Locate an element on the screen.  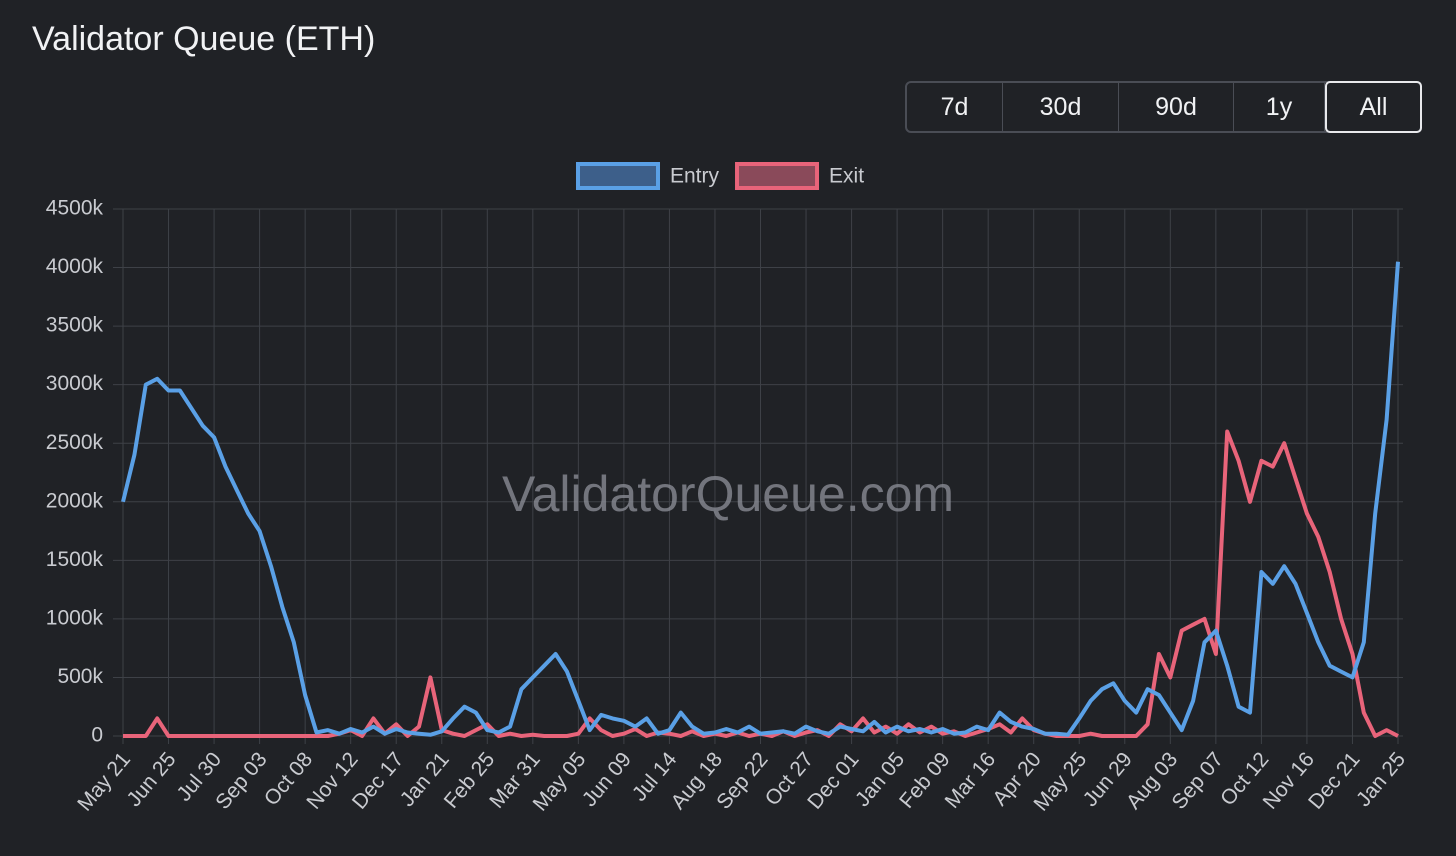
y-tick-label: 3500k is located at coordinates (75, 325).